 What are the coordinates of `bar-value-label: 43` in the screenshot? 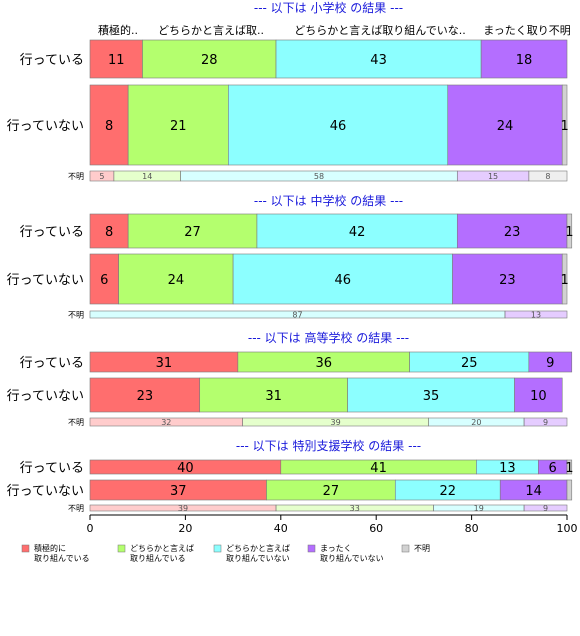 It's located at (378, 60).